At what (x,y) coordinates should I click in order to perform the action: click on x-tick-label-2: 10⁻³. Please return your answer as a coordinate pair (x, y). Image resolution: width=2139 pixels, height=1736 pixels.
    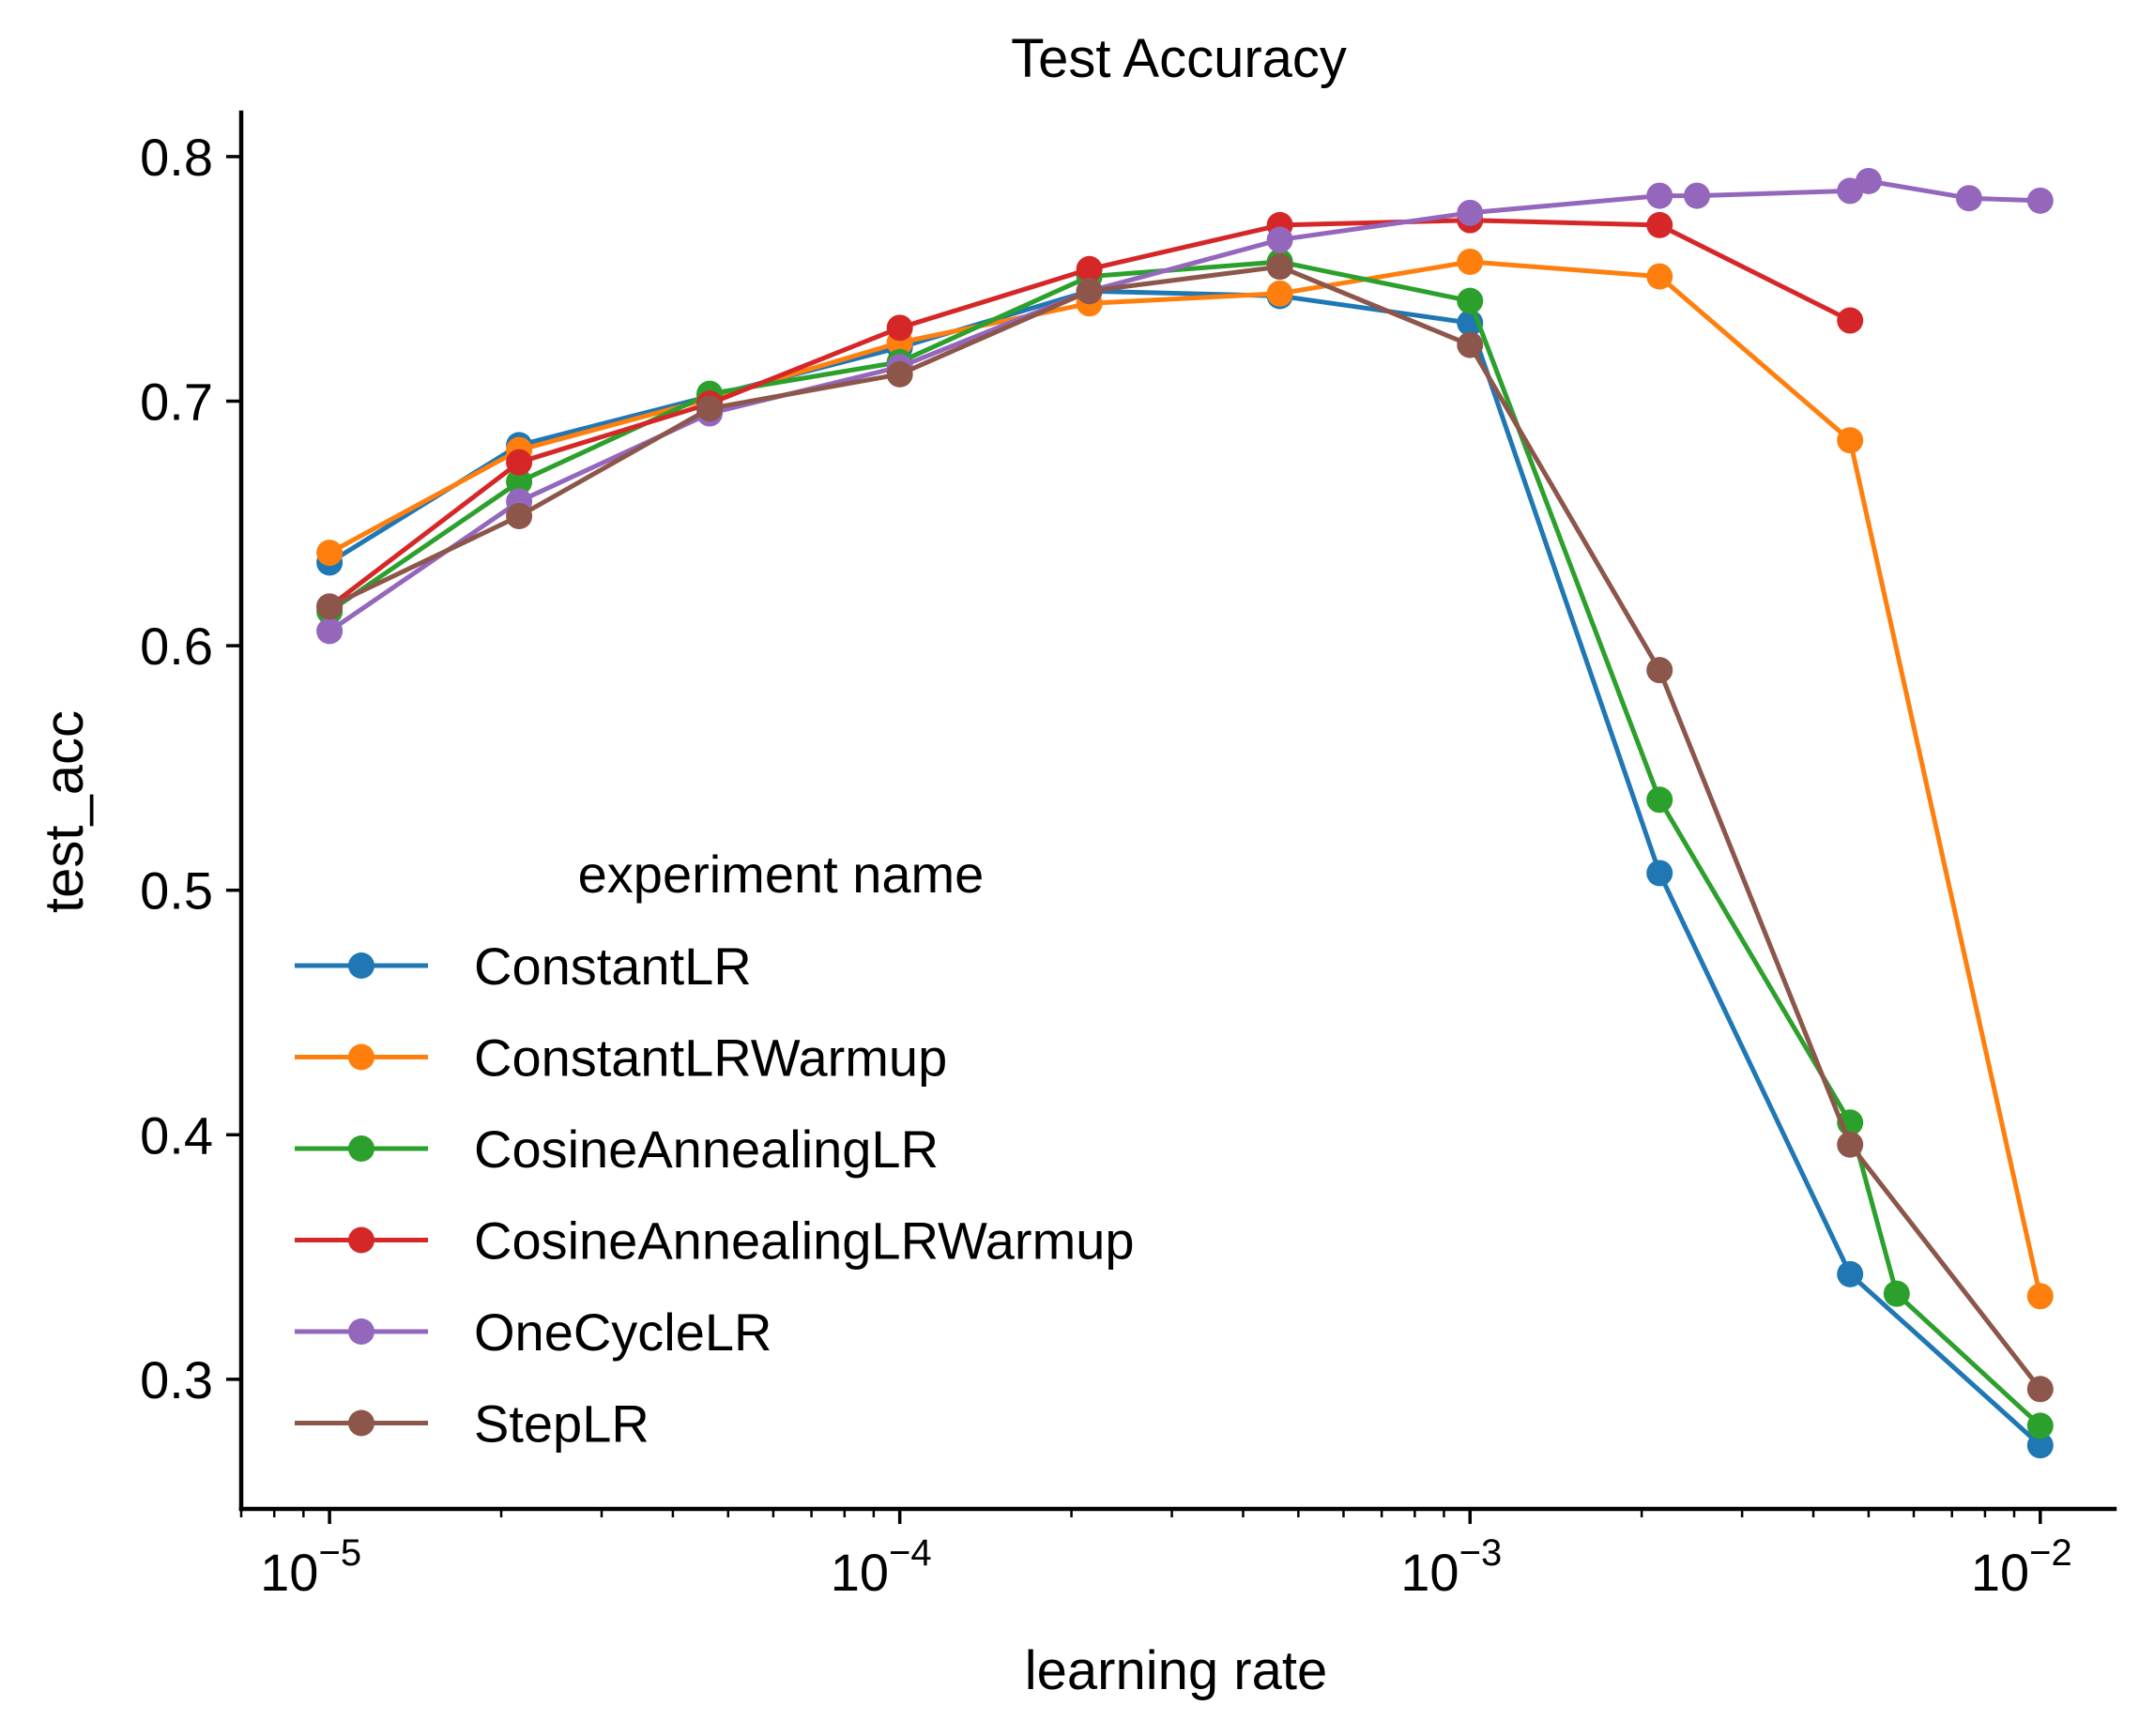
    Looking at the image, I should click on (1451, 1567).